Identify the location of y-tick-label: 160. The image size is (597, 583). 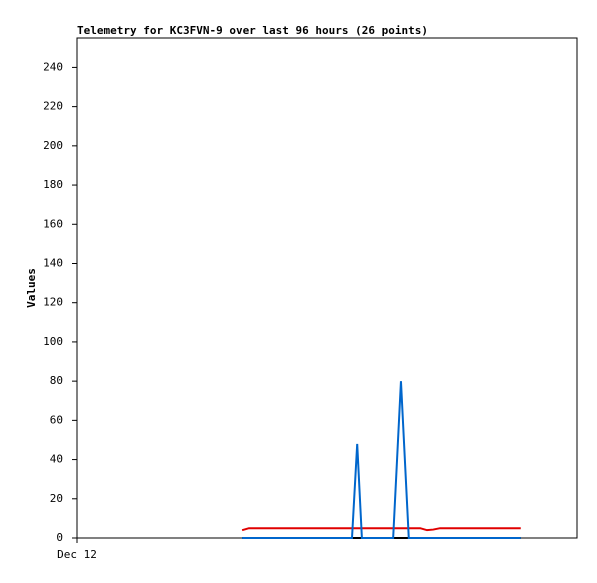
(53, 223).